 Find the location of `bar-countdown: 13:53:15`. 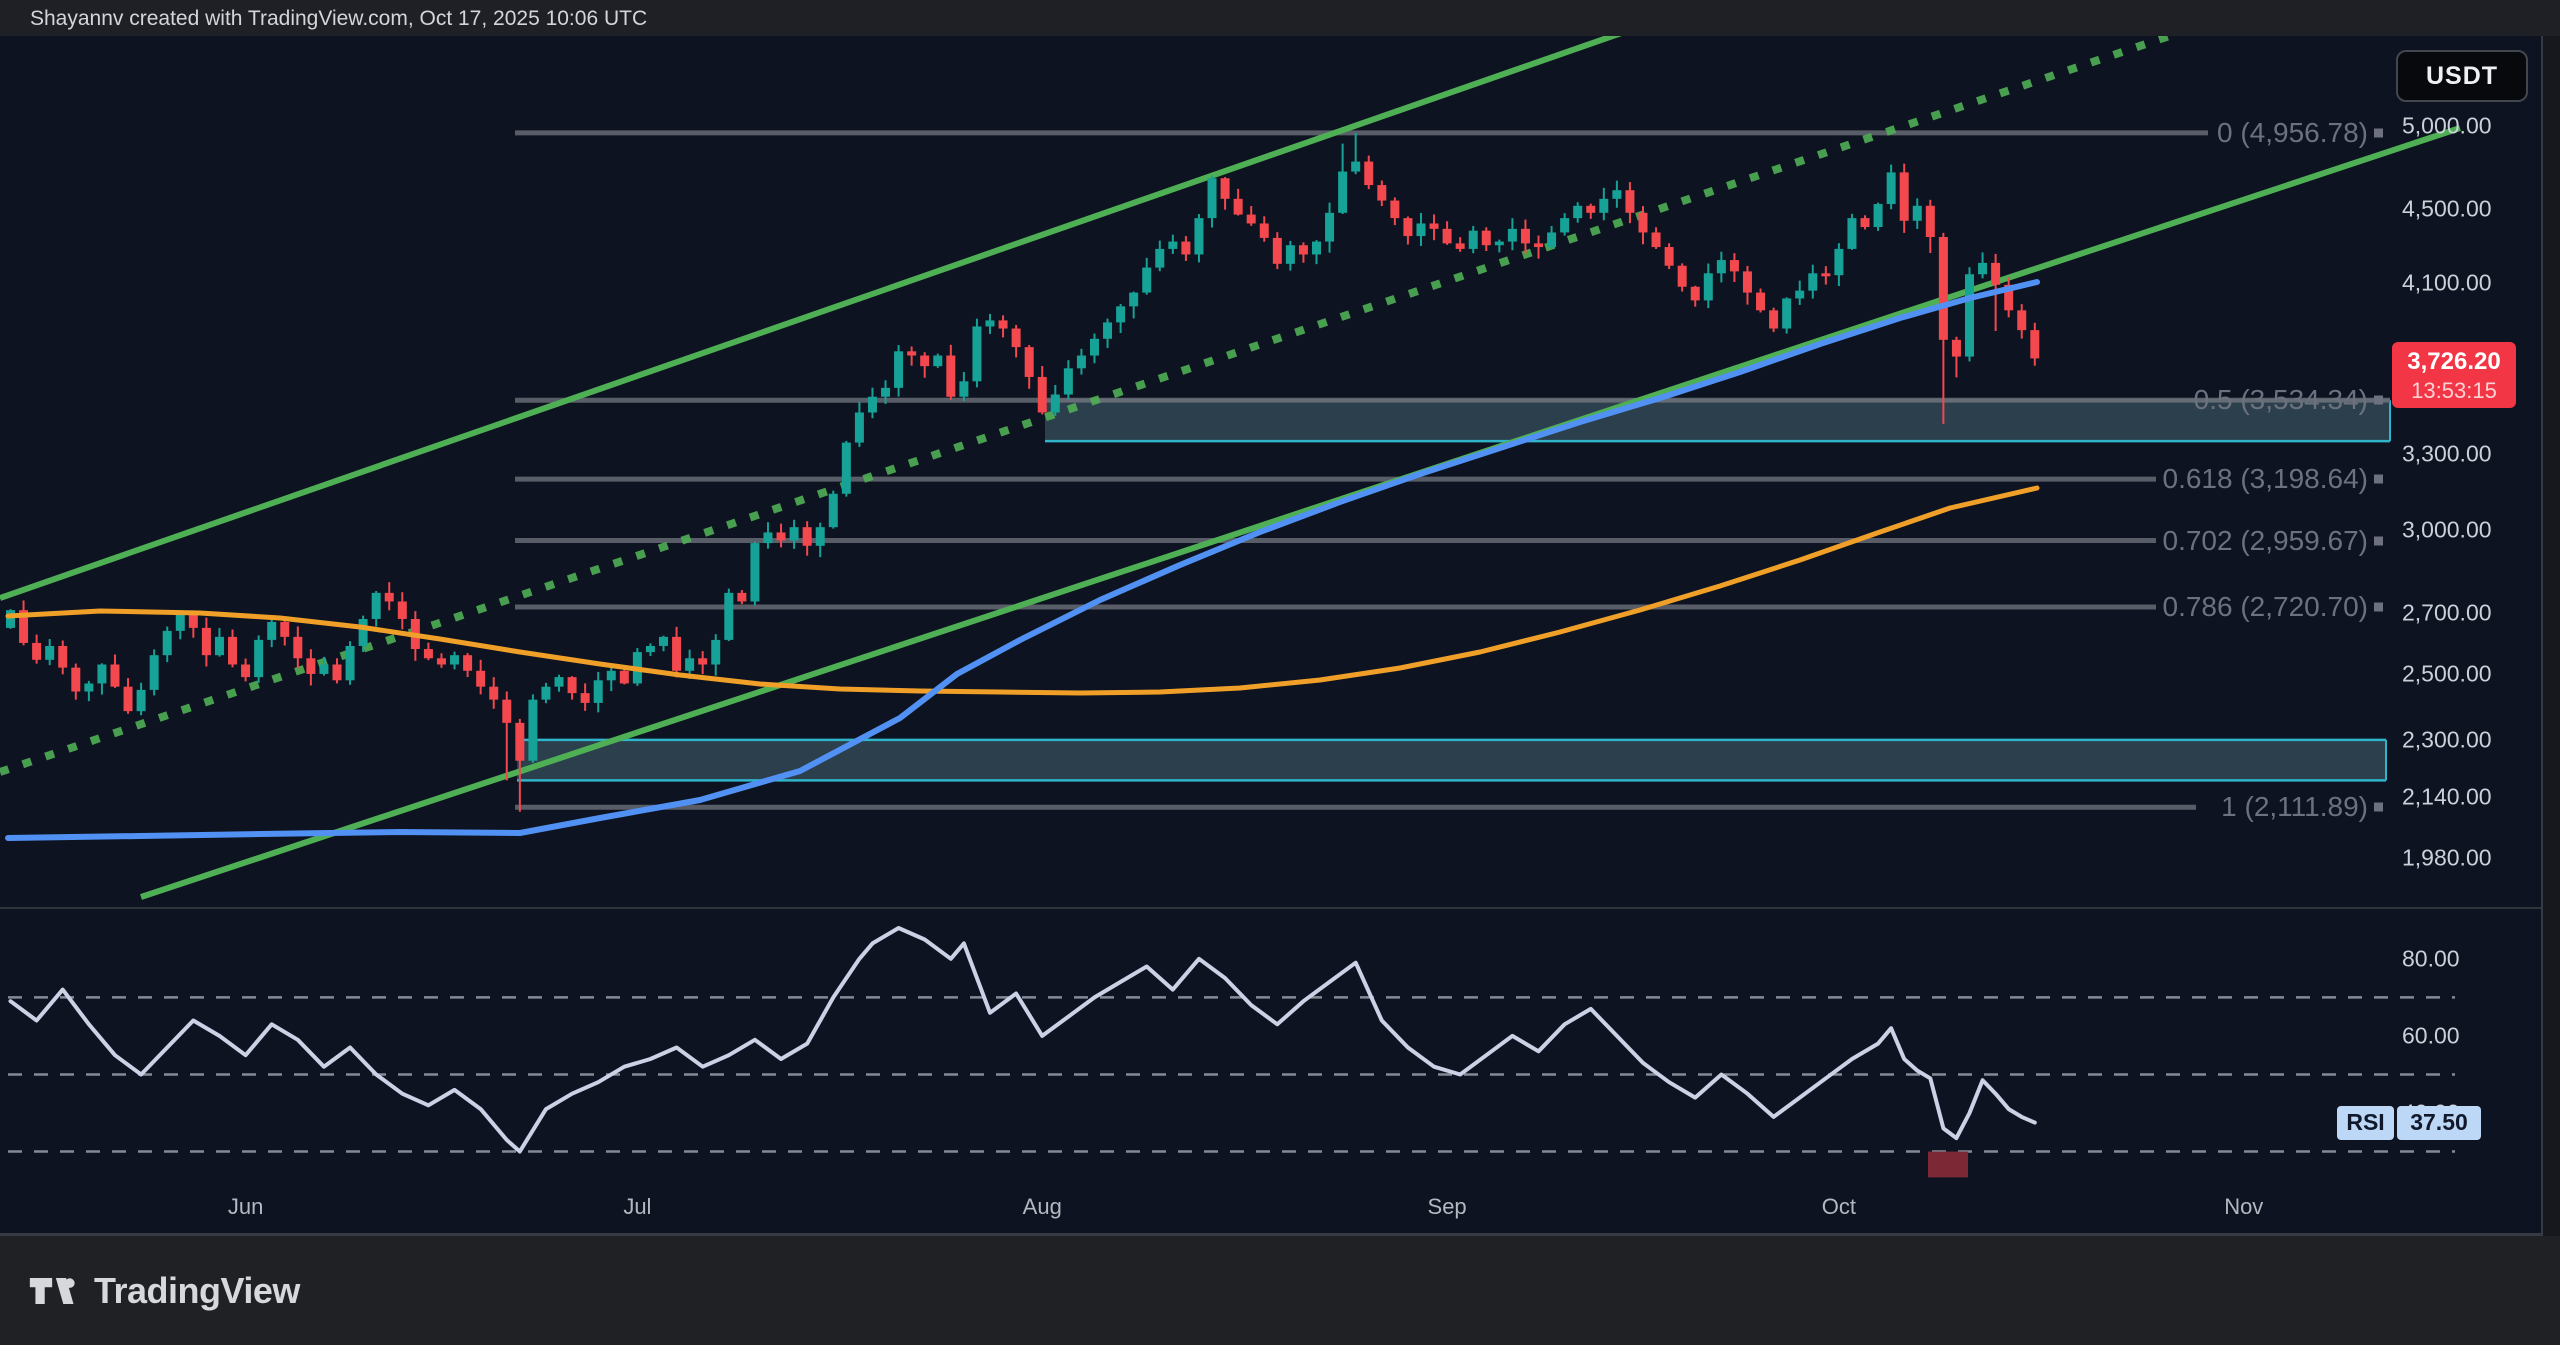

bar-countdown: 13:53:15 is located at coordinates (2454, 390).